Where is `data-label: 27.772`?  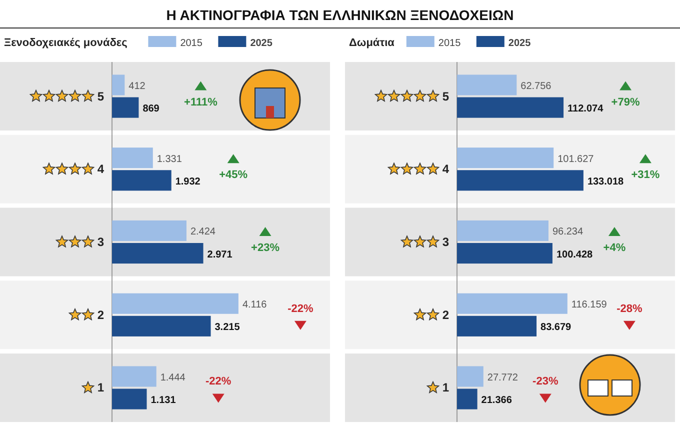 data-label: 27.772 is located at coordinates (502, 378).